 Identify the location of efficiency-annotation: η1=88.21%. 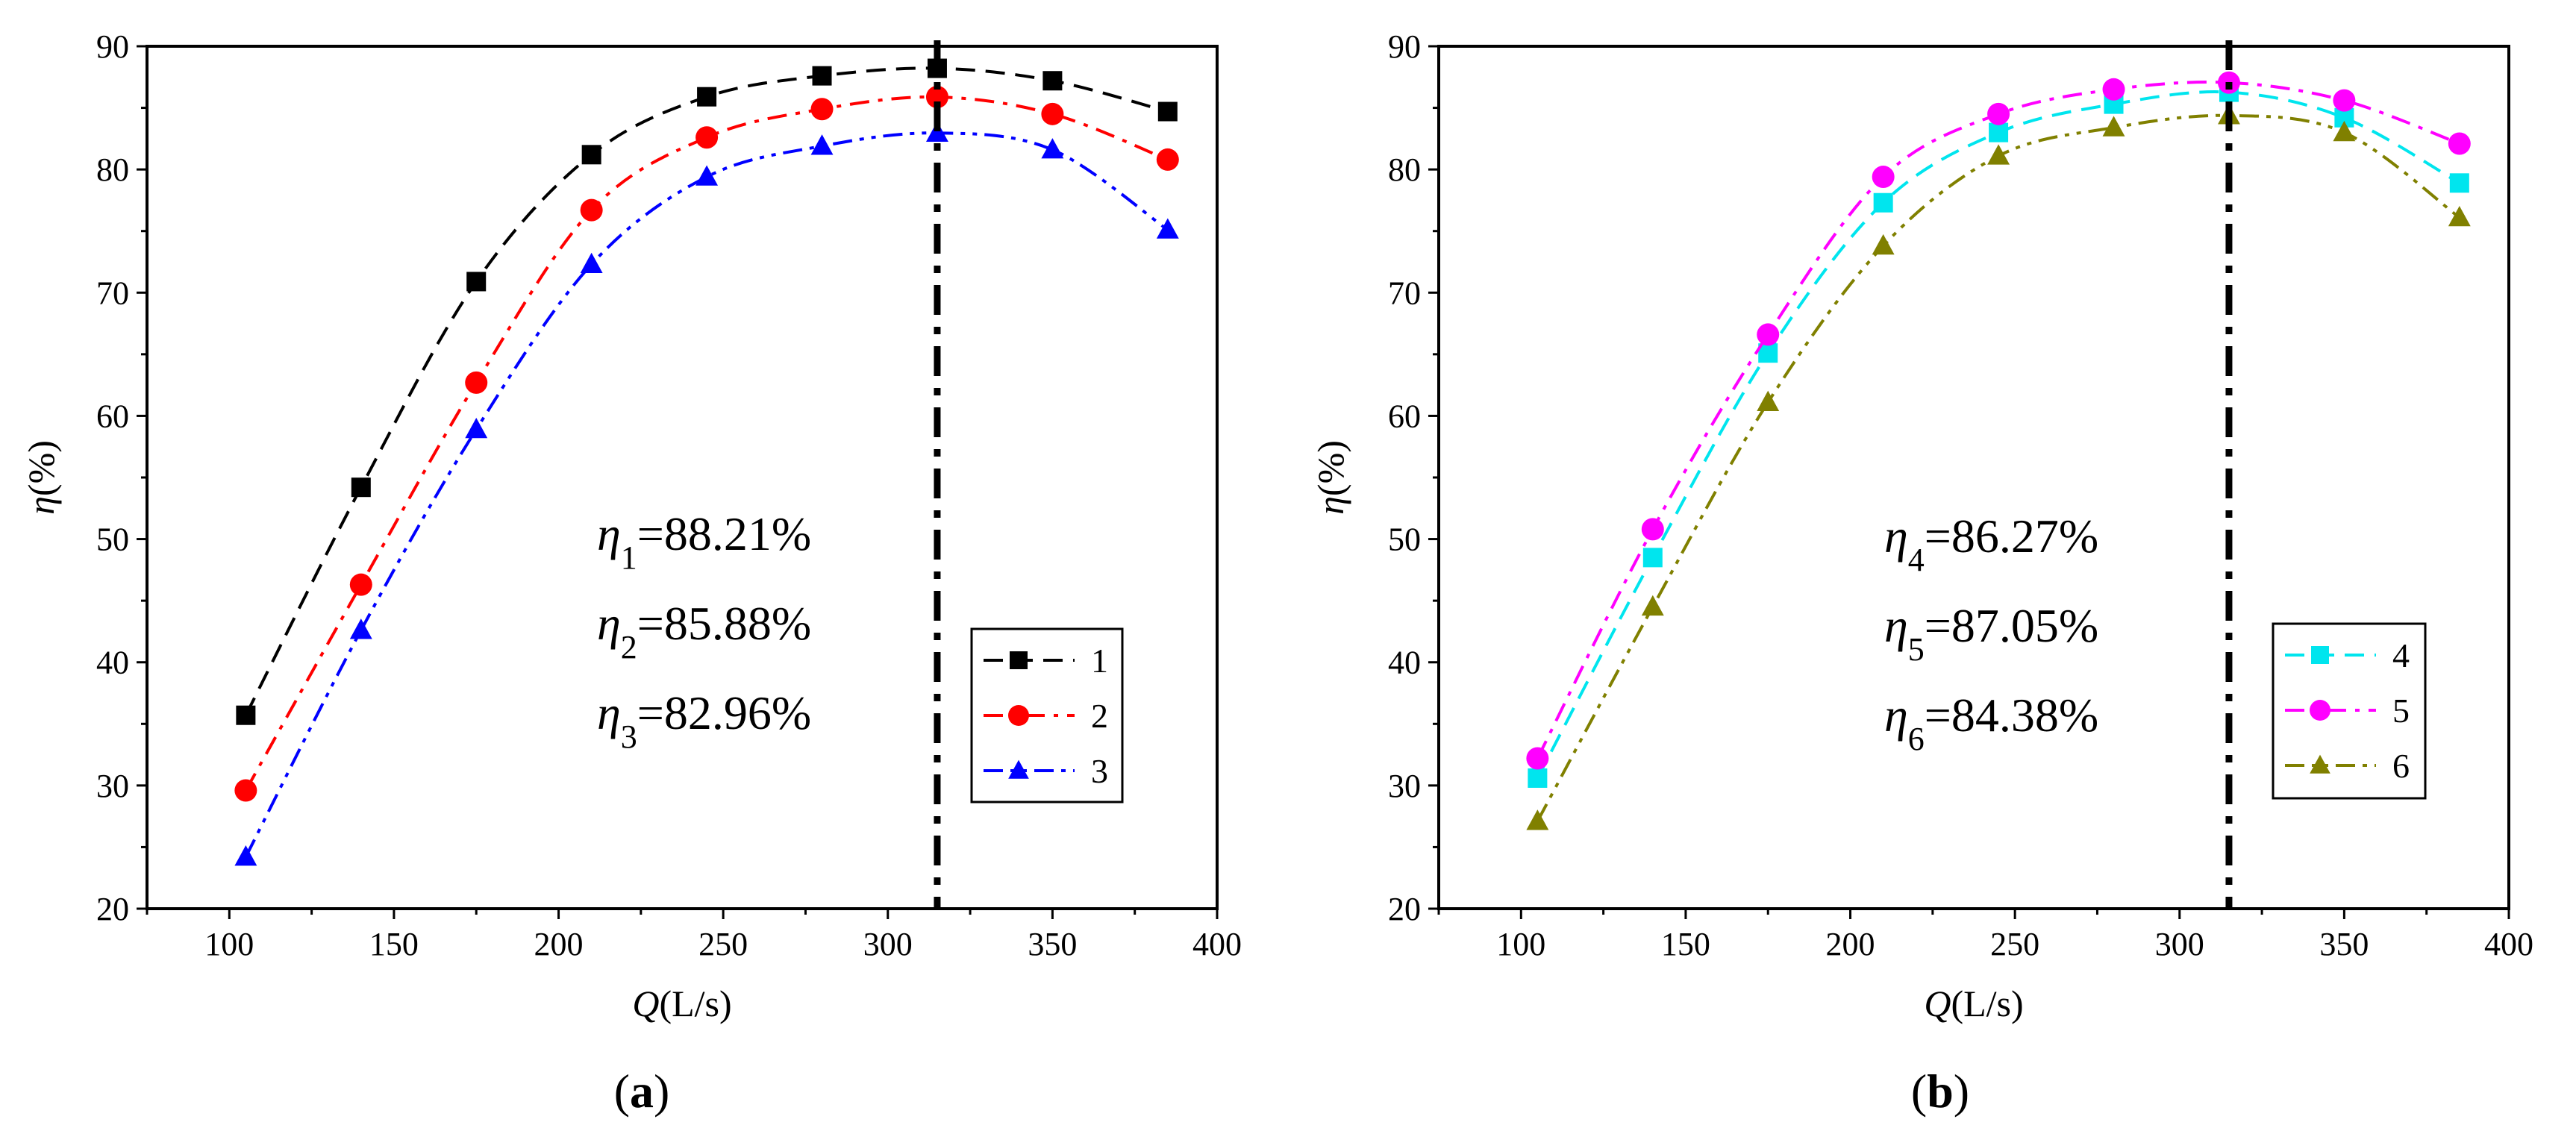
(704, 541).